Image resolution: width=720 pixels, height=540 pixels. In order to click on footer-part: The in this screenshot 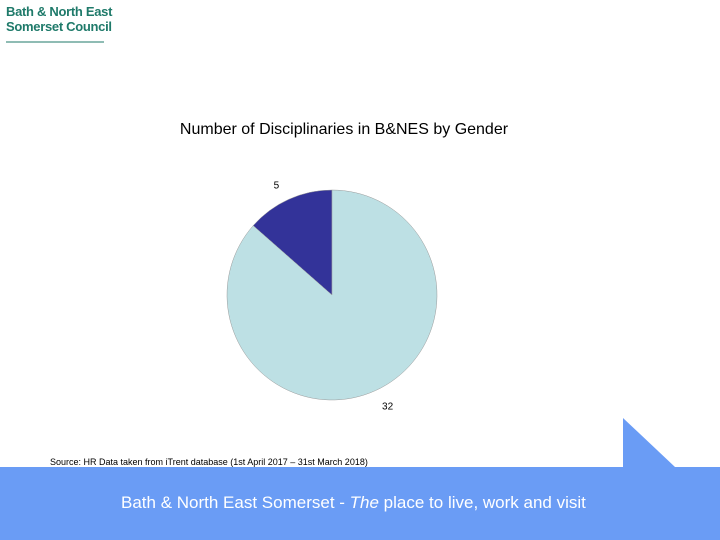, I will do `click(364, 502)`.